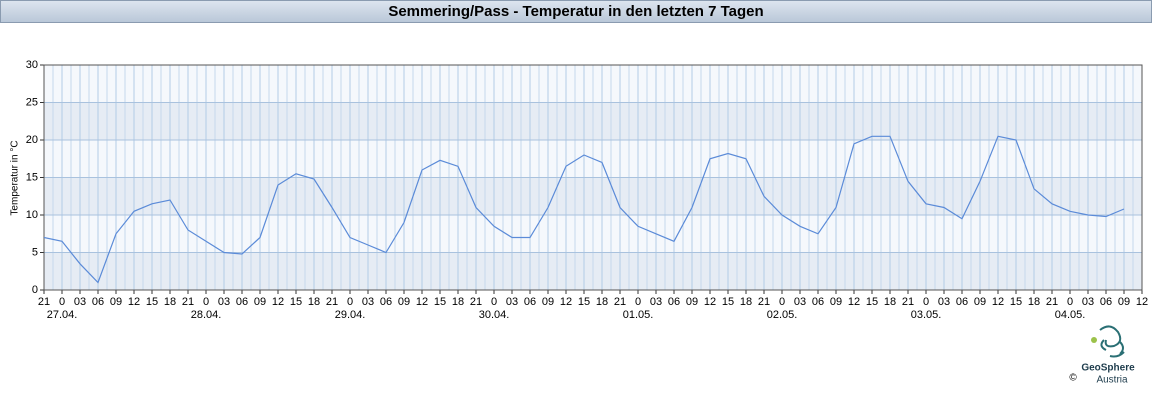  What do you see at coordinates (350, 315) in the screenshot?
I see `date-label: 29.04.` at bounding box center [350, 315].